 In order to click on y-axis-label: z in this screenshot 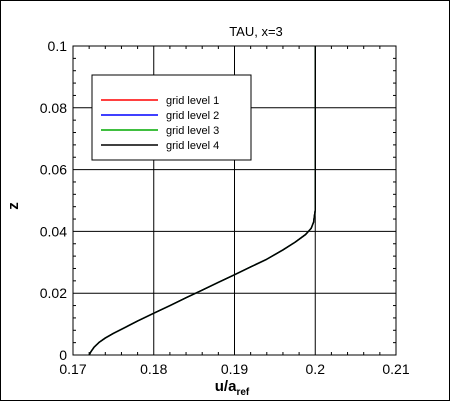, I will do `click(13, 206)`.